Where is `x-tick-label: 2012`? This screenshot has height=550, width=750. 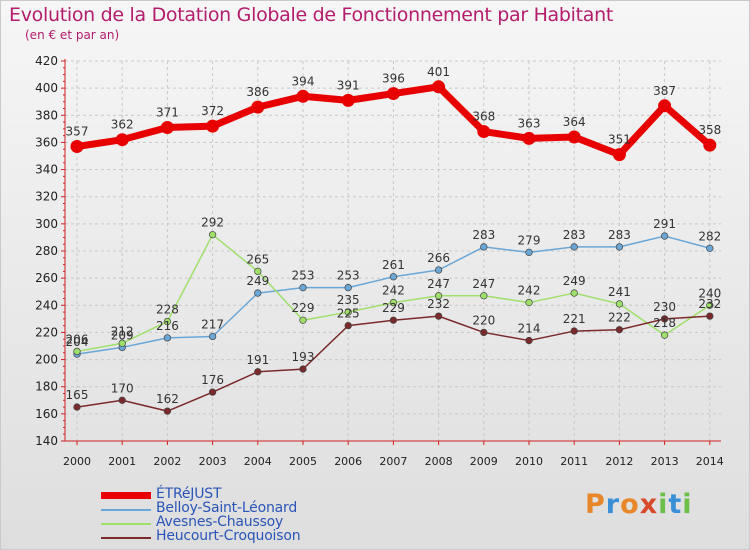
x-tick-label: 2012 is located at coordinates (619, 461).